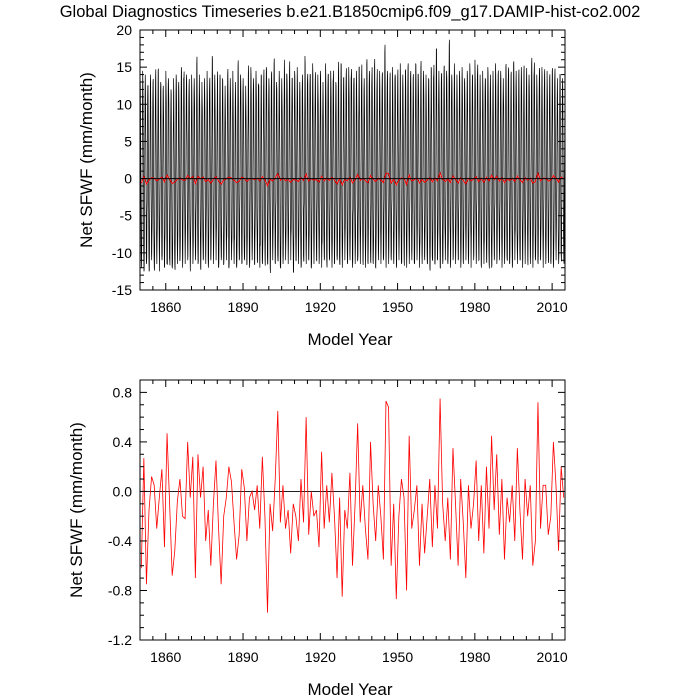 This screenshot has width=700, height=700. What do you see at coordinates (320, 657) in the screenshot?
I see `annual-x-tick-label: 1920` at bounding box center [320, 657].